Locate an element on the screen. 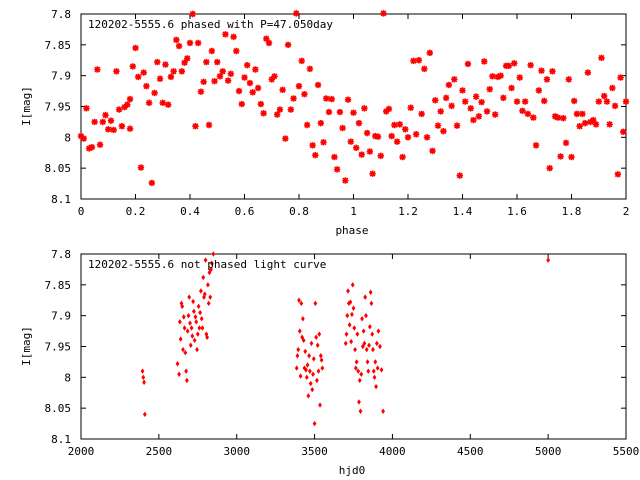 The image size is (640, 480). x-tick-label: 1 is located at coordinates (353, 211).